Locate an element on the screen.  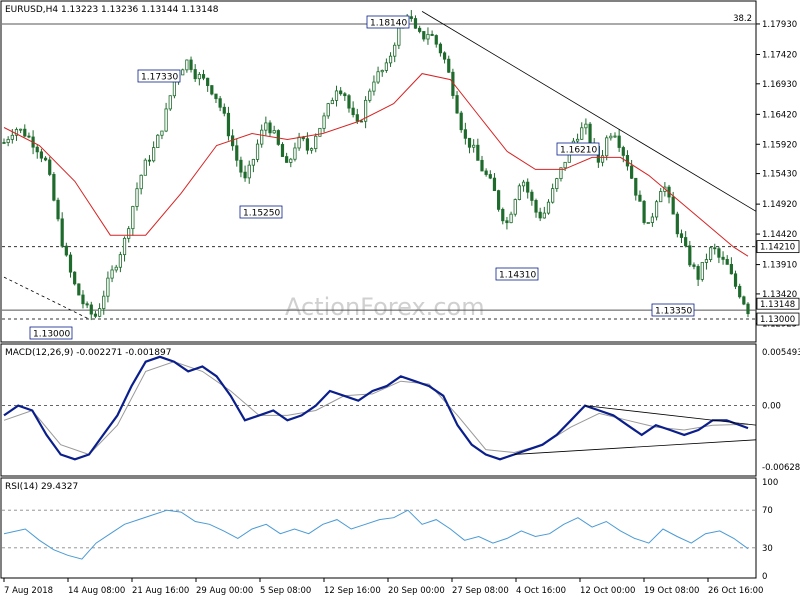
x-tick-label: 12 Sep 16:00 is located at coordinates (352, 591).